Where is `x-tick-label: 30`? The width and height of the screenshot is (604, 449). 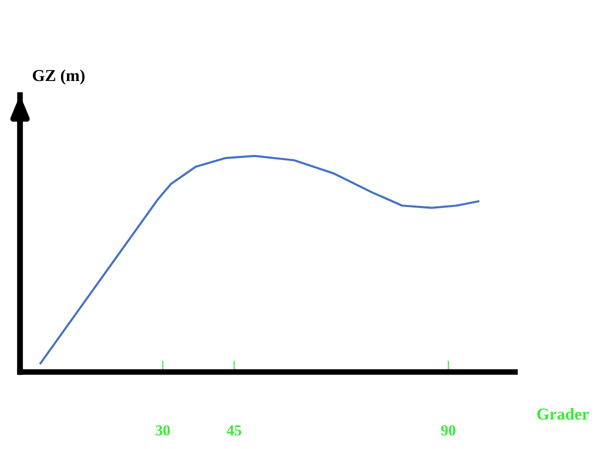
x-tick-label: 30 is located at coordinates (163, 430).